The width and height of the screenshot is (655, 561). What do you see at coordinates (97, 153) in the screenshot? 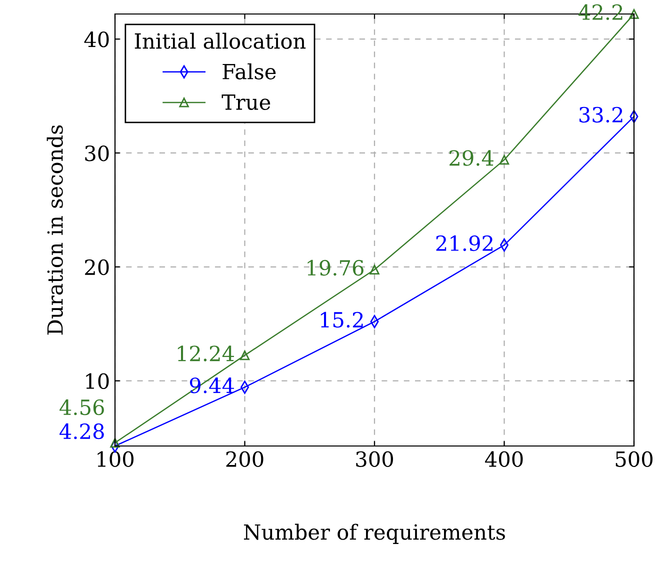
I see `y-tick-label: 30` at bounding box center [97, 153].